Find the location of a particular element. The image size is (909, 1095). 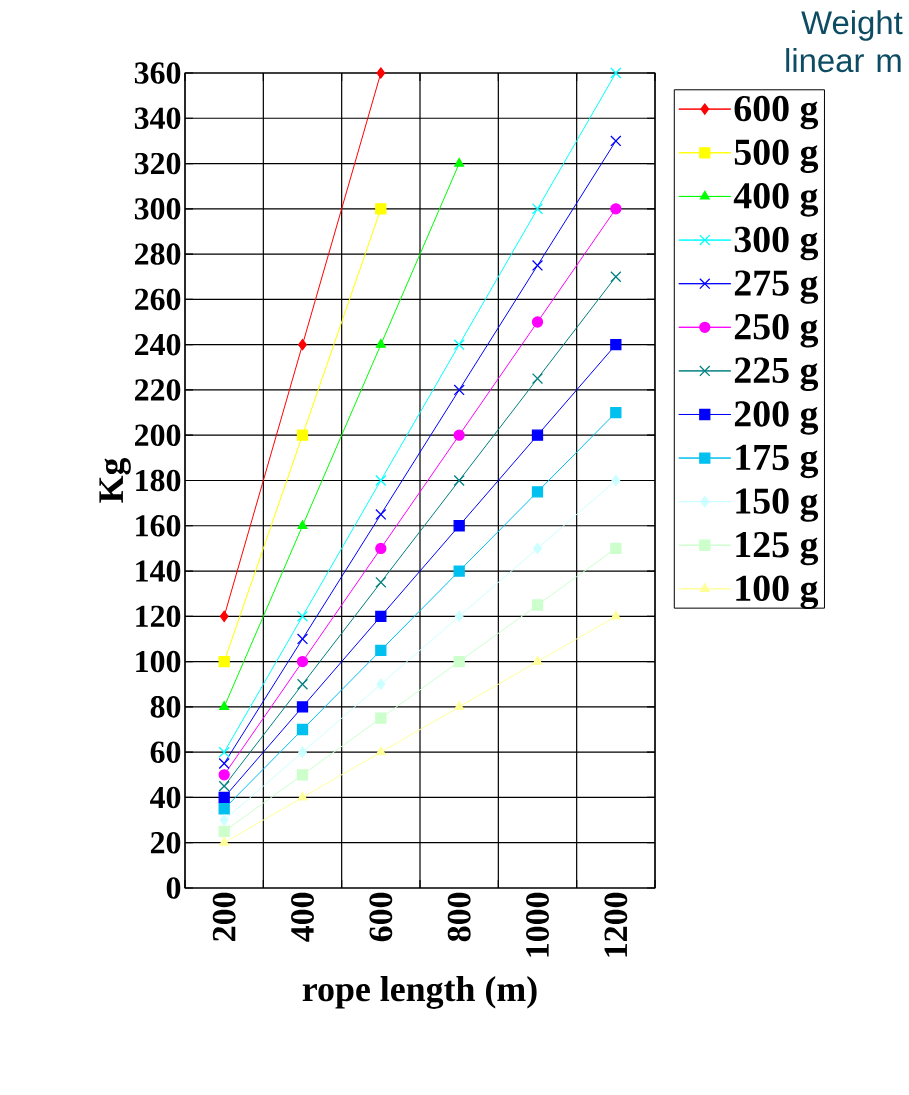

y-tick-label: 60 is located at coordinates (165, 752).